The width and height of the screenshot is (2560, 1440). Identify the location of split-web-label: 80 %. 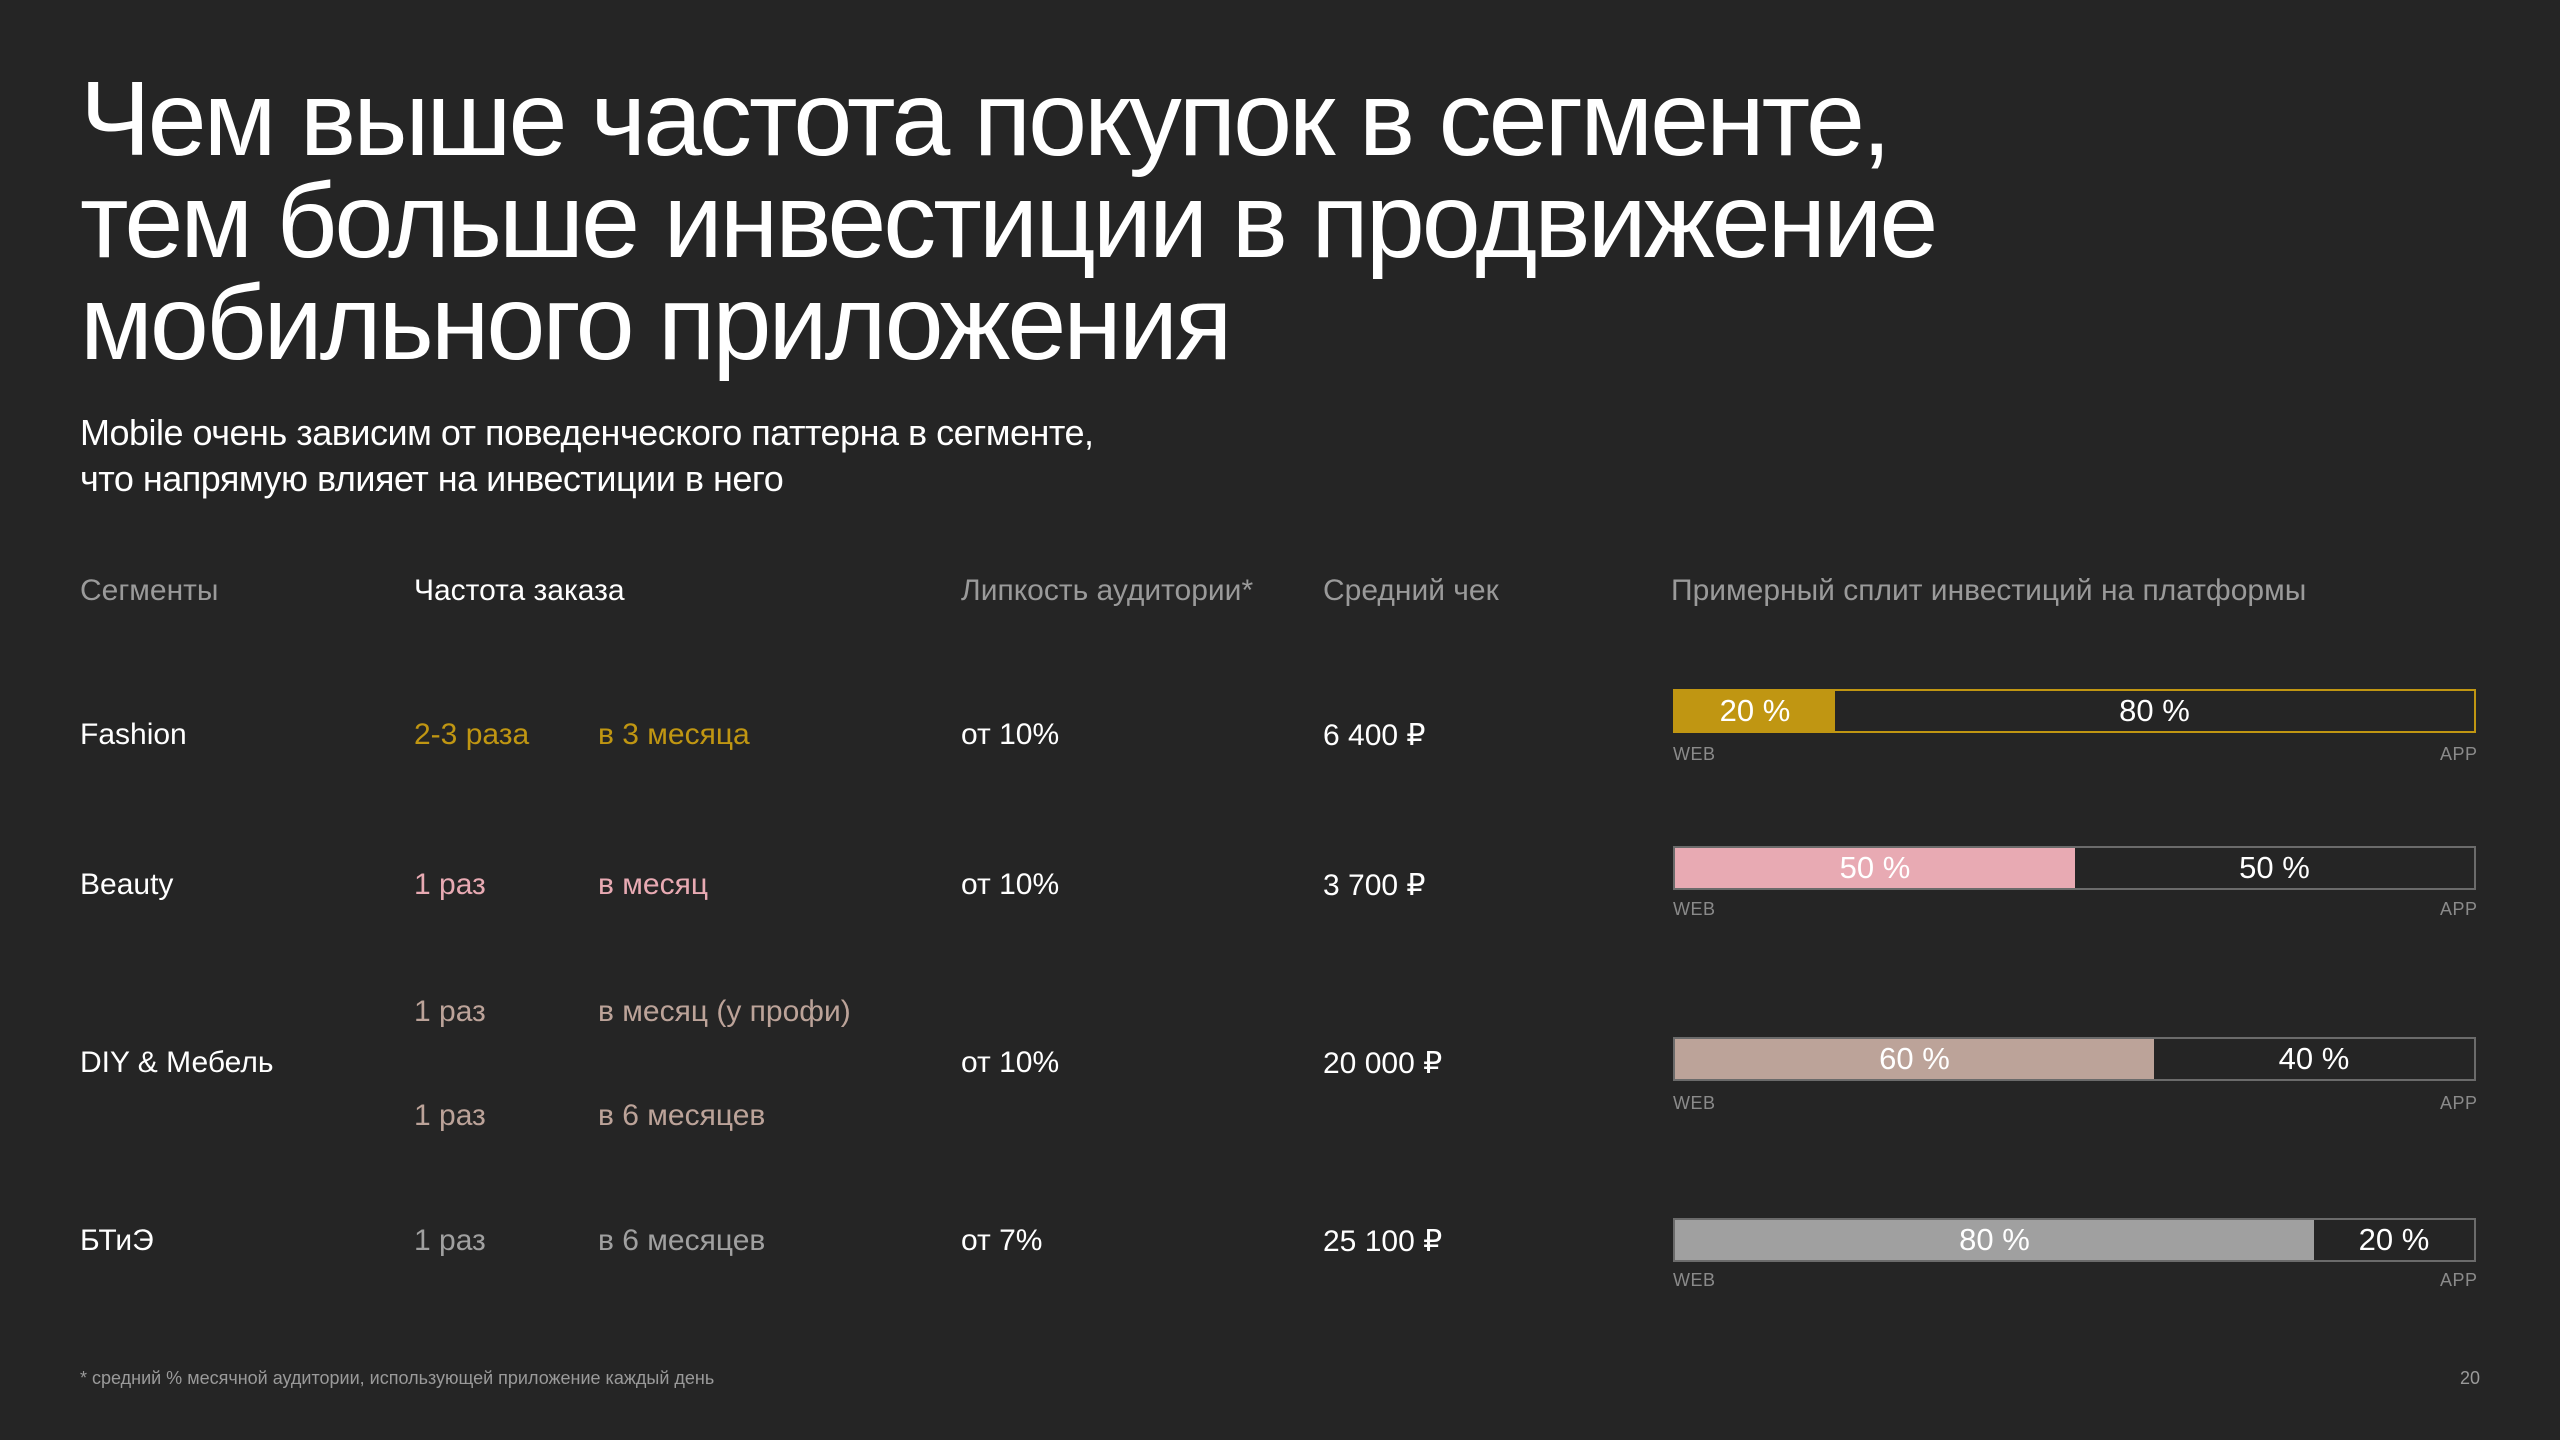
(1994, 1239).